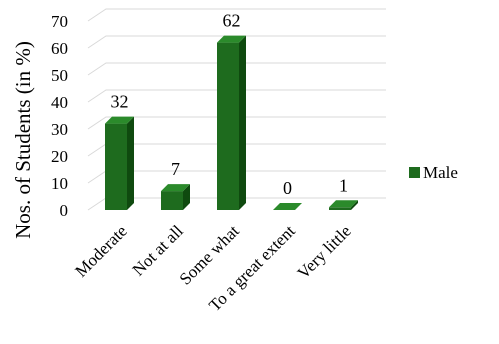  What do you see at coordinates (287, 188) in the screenshot?
I see `data-label-to-a-great-extent: 0` at bounding box center [287, 188].